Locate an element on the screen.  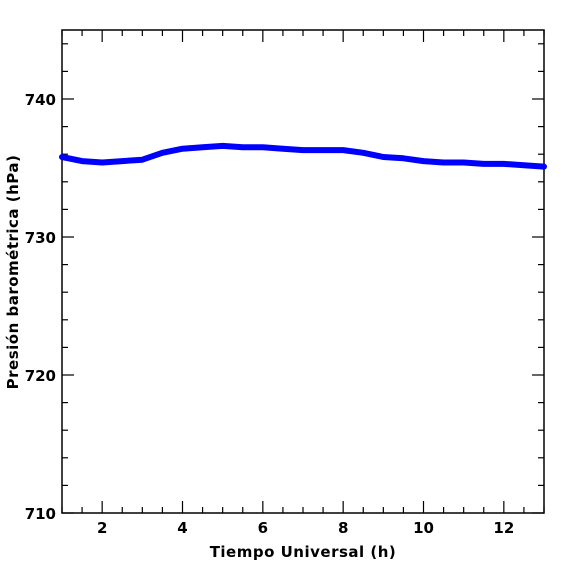
series-layer is located at coordinates (303, 156).